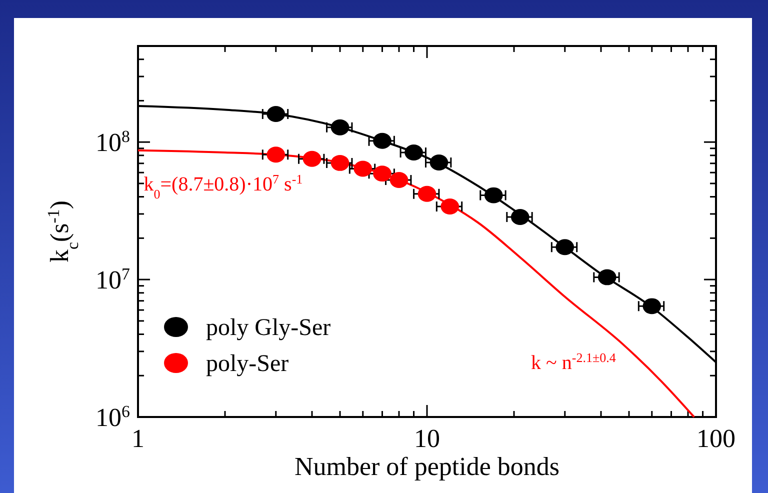 This screenshot has height=493, width=768. I want to click on annotation: k$_{0}$=(8.7±0.8)·10$^{7}$ s$^{-1}$, so click(223, 186).